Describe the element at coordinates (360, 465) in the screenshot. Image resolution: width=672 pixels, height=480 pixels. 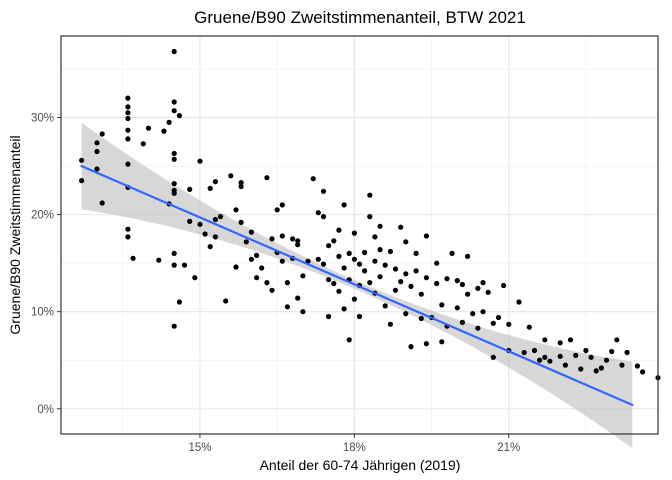
I see `x-axis-title: Anteil der 60-74 Jährigen (2019)` at that location.